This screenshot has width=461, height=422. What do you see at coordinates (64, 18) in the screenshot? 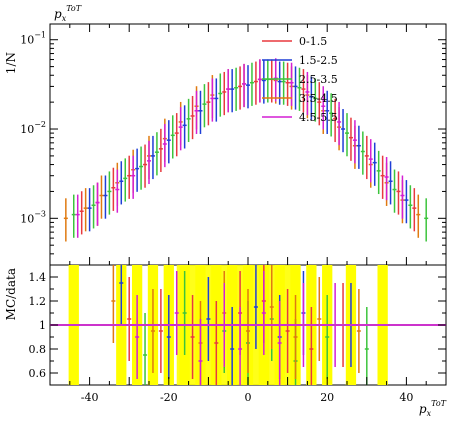
I see `observable-label-sub: x` at bounding box center [64, 18].